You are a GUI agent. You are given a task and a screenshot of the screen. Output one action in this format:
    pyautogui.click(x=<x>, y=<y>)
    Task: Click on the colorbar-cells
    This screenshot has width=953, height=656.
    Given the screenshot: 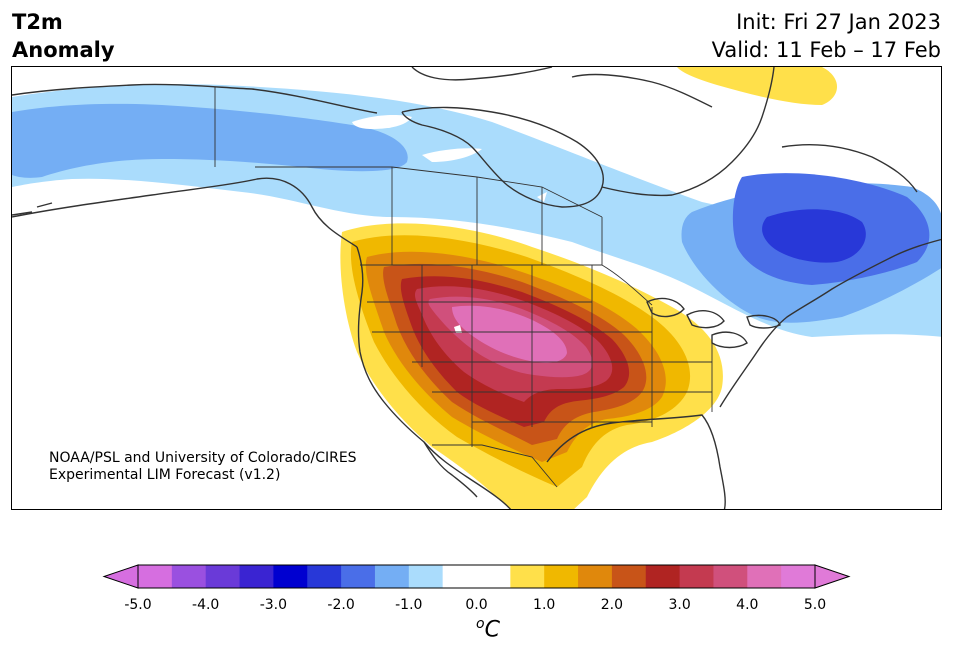 What is the action you would take?
    pyautogui.click(x=477, y=576)
    